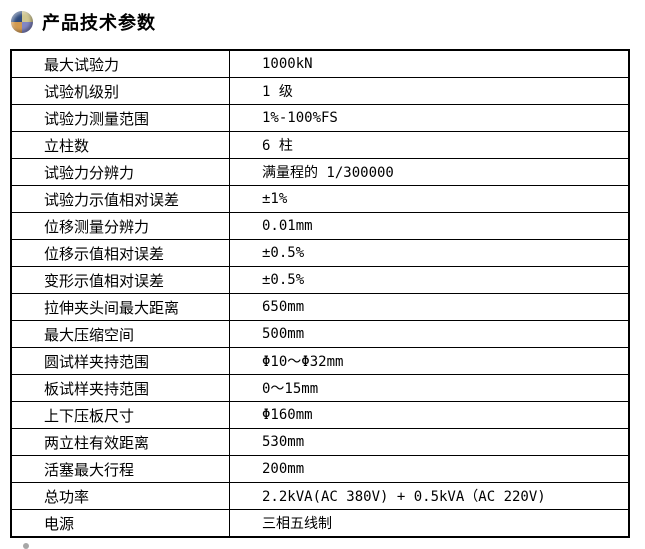 This screenshot has height=549, width=645. What do you see at coordinates (120, 199) in the screenshot?
I see `param-label-cell: 试验力示值相对误差` at bounding box center [120, 199].